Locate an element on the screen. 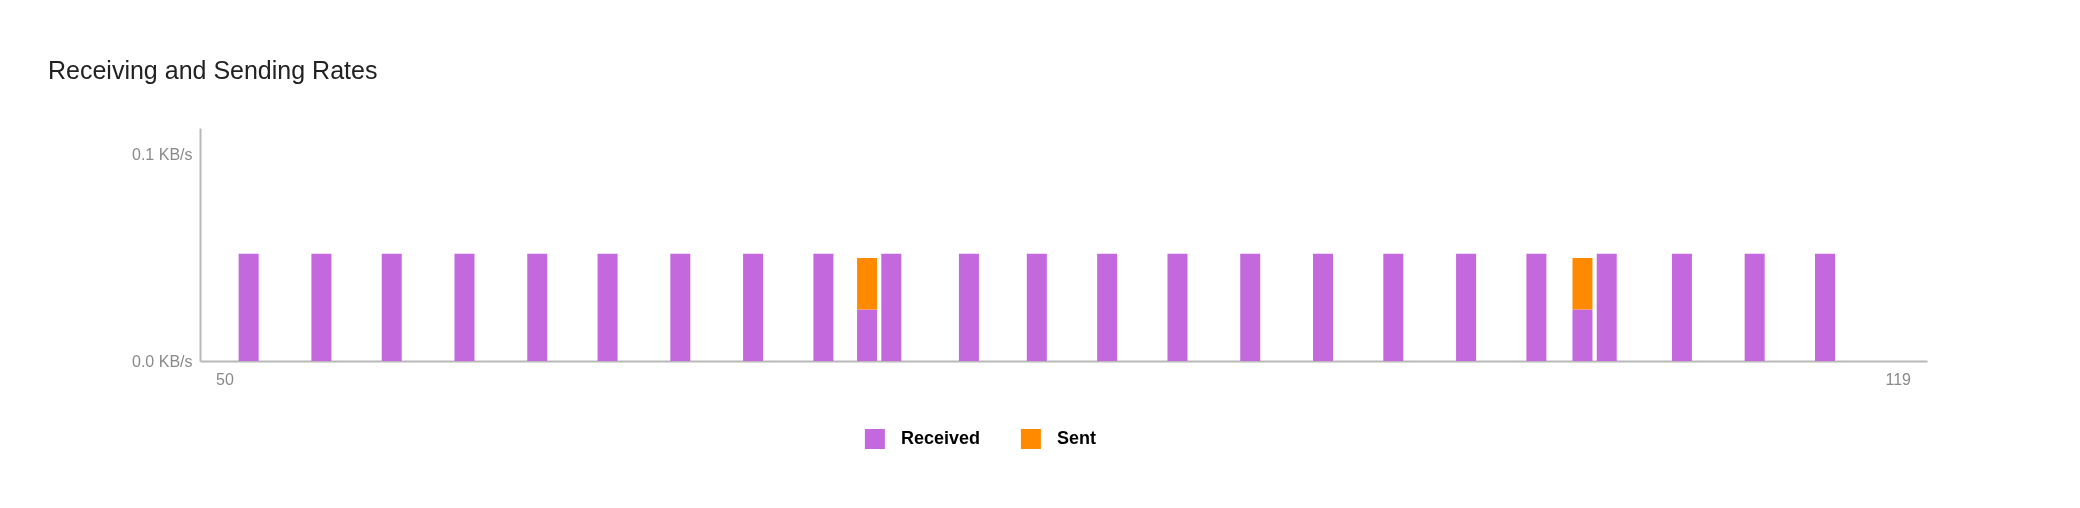 This screenshot has height=508, width=2080. y-tick-label: 0.1 KB/s is located at coordinates (162, 155).